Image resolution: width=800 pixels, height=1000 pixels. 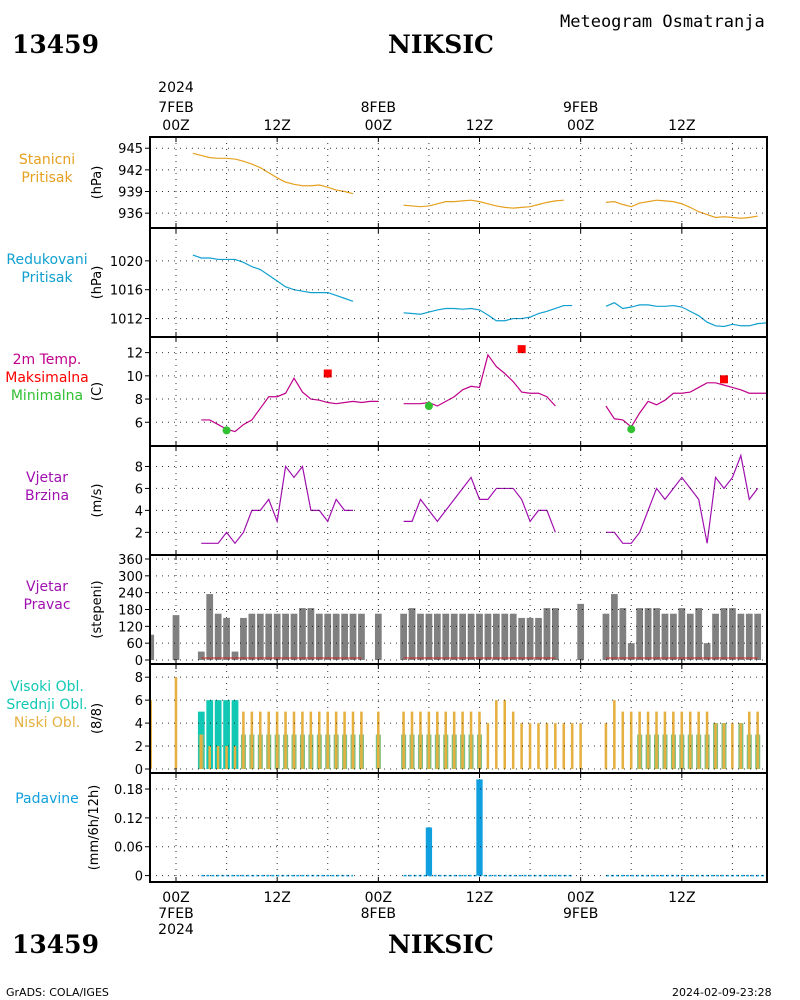 What do you see at coordinates (47, 259) in the screenshot?
I see `reduced_pressure-label-line: Redukovani` at bounding box center [47, 259].